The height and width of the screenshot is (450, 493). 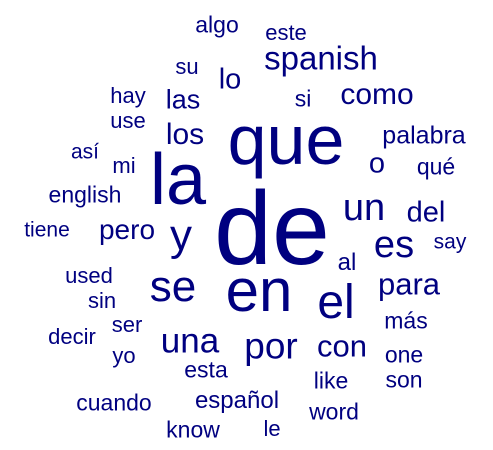 I want to click on cloud-word: hay, so click(x=128, y=95).